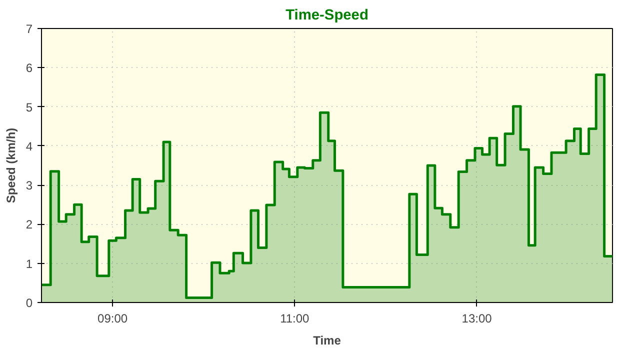  What do you see at coordinates (327, 16) in the screenshot?
I see `chart-title: Time-Speed` at bounding box center [327, 16].